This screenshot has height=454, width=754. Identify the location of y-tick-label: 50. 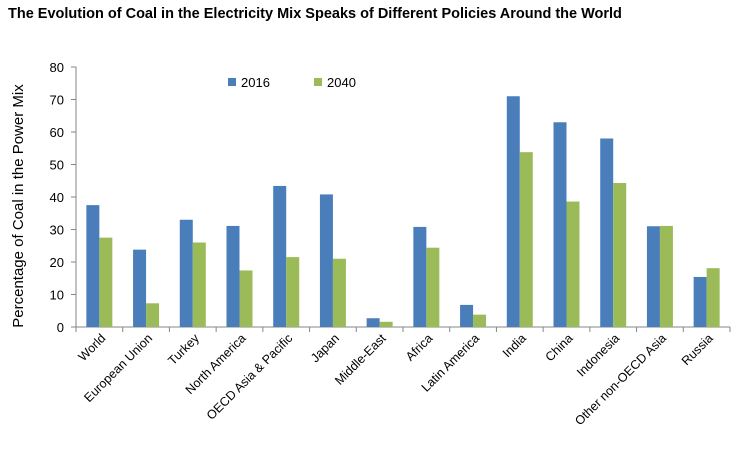
(57, 165).